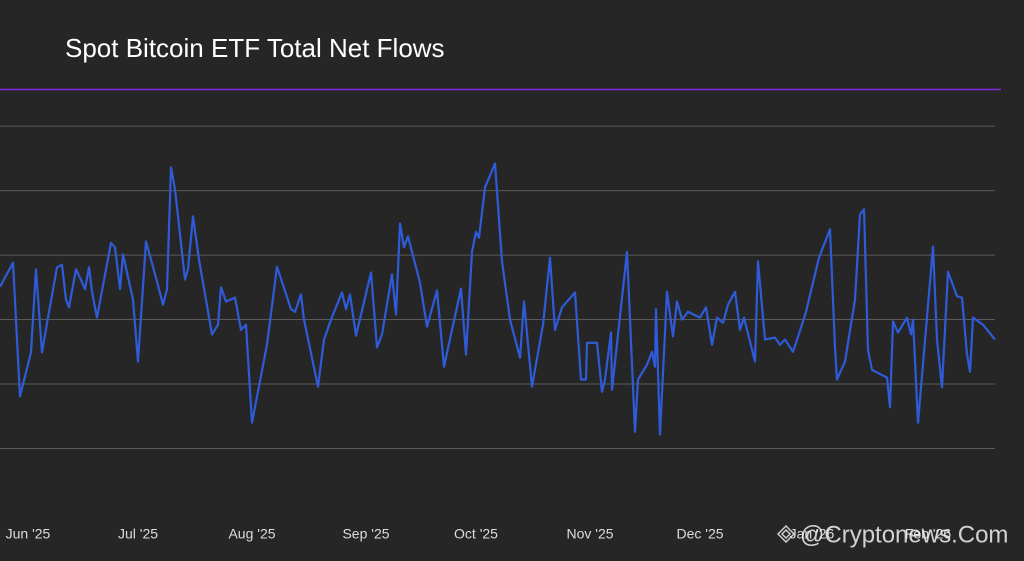 This screenshot has height=561, width=1024. What do you see at coordinates (589, 534) in the screenshot?
I see `x-tick-label: Nov '25` at bounding box center [589, 534].